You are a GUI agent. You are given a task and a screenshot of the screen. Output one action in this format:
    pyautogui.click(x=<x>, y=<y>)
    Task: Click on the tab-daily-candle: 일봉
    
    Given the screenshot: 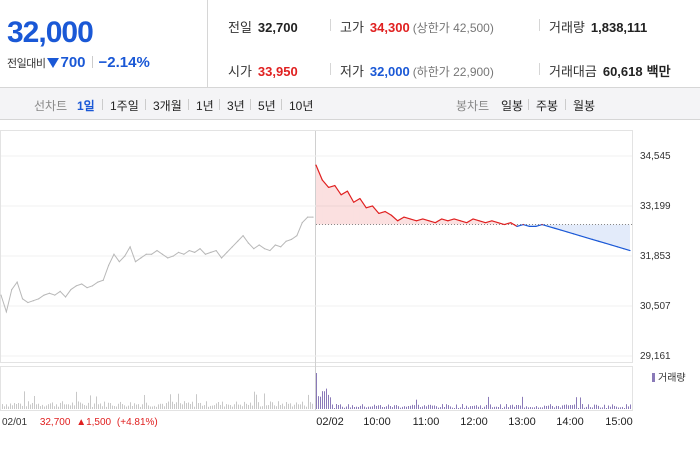 What is the action you would take?
    pyautogui.click(x=512, y=106)
    